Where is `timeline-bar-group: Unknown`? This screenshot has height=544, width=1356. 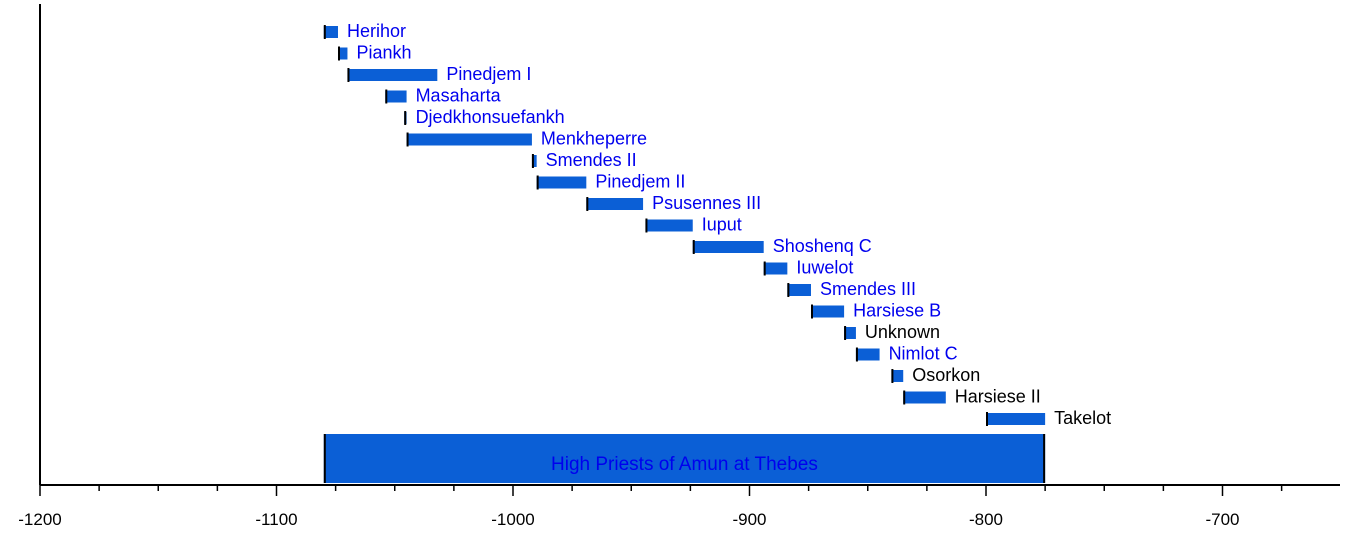
timeline-bar-group: Unknown is located at coordinates (892, 332).